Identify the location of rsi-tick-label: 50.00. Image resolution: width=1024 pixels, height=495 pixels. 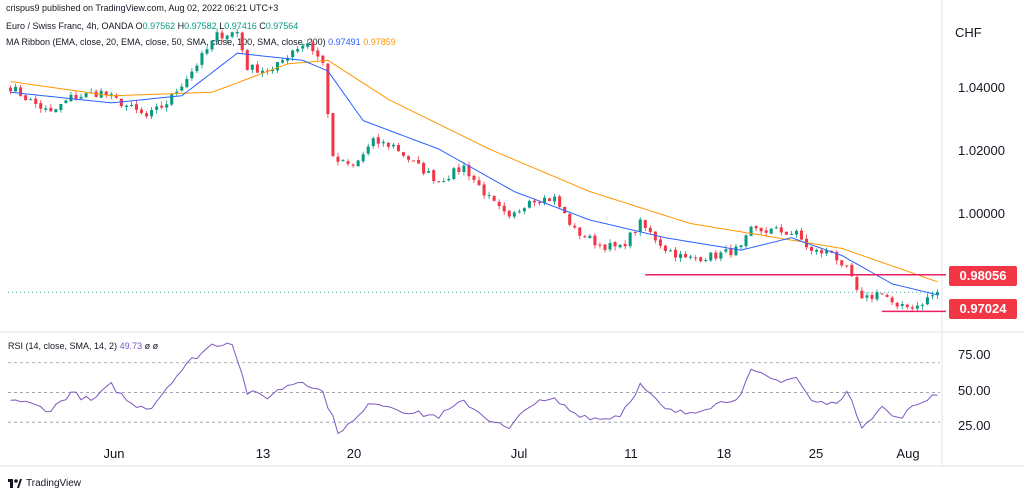
(974, 390).